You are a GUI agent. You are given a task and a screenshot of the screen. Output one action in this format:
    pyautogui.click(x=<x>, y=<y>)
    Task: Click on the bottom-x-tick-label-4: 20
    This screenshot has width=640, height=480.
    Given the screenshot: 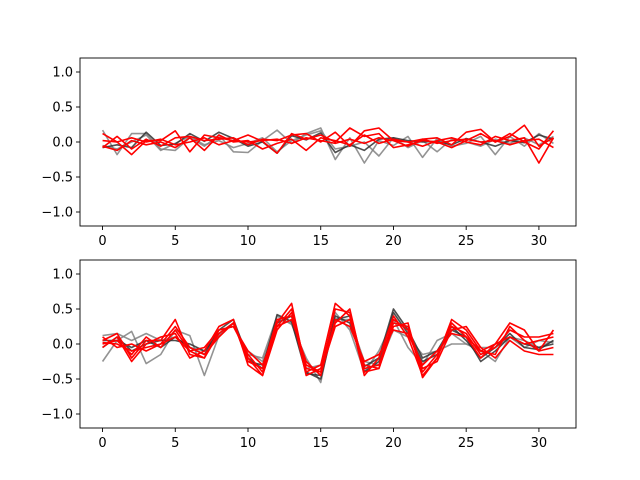 What is the action you would take?
    pyautogui.click(x=393, y=443)
    